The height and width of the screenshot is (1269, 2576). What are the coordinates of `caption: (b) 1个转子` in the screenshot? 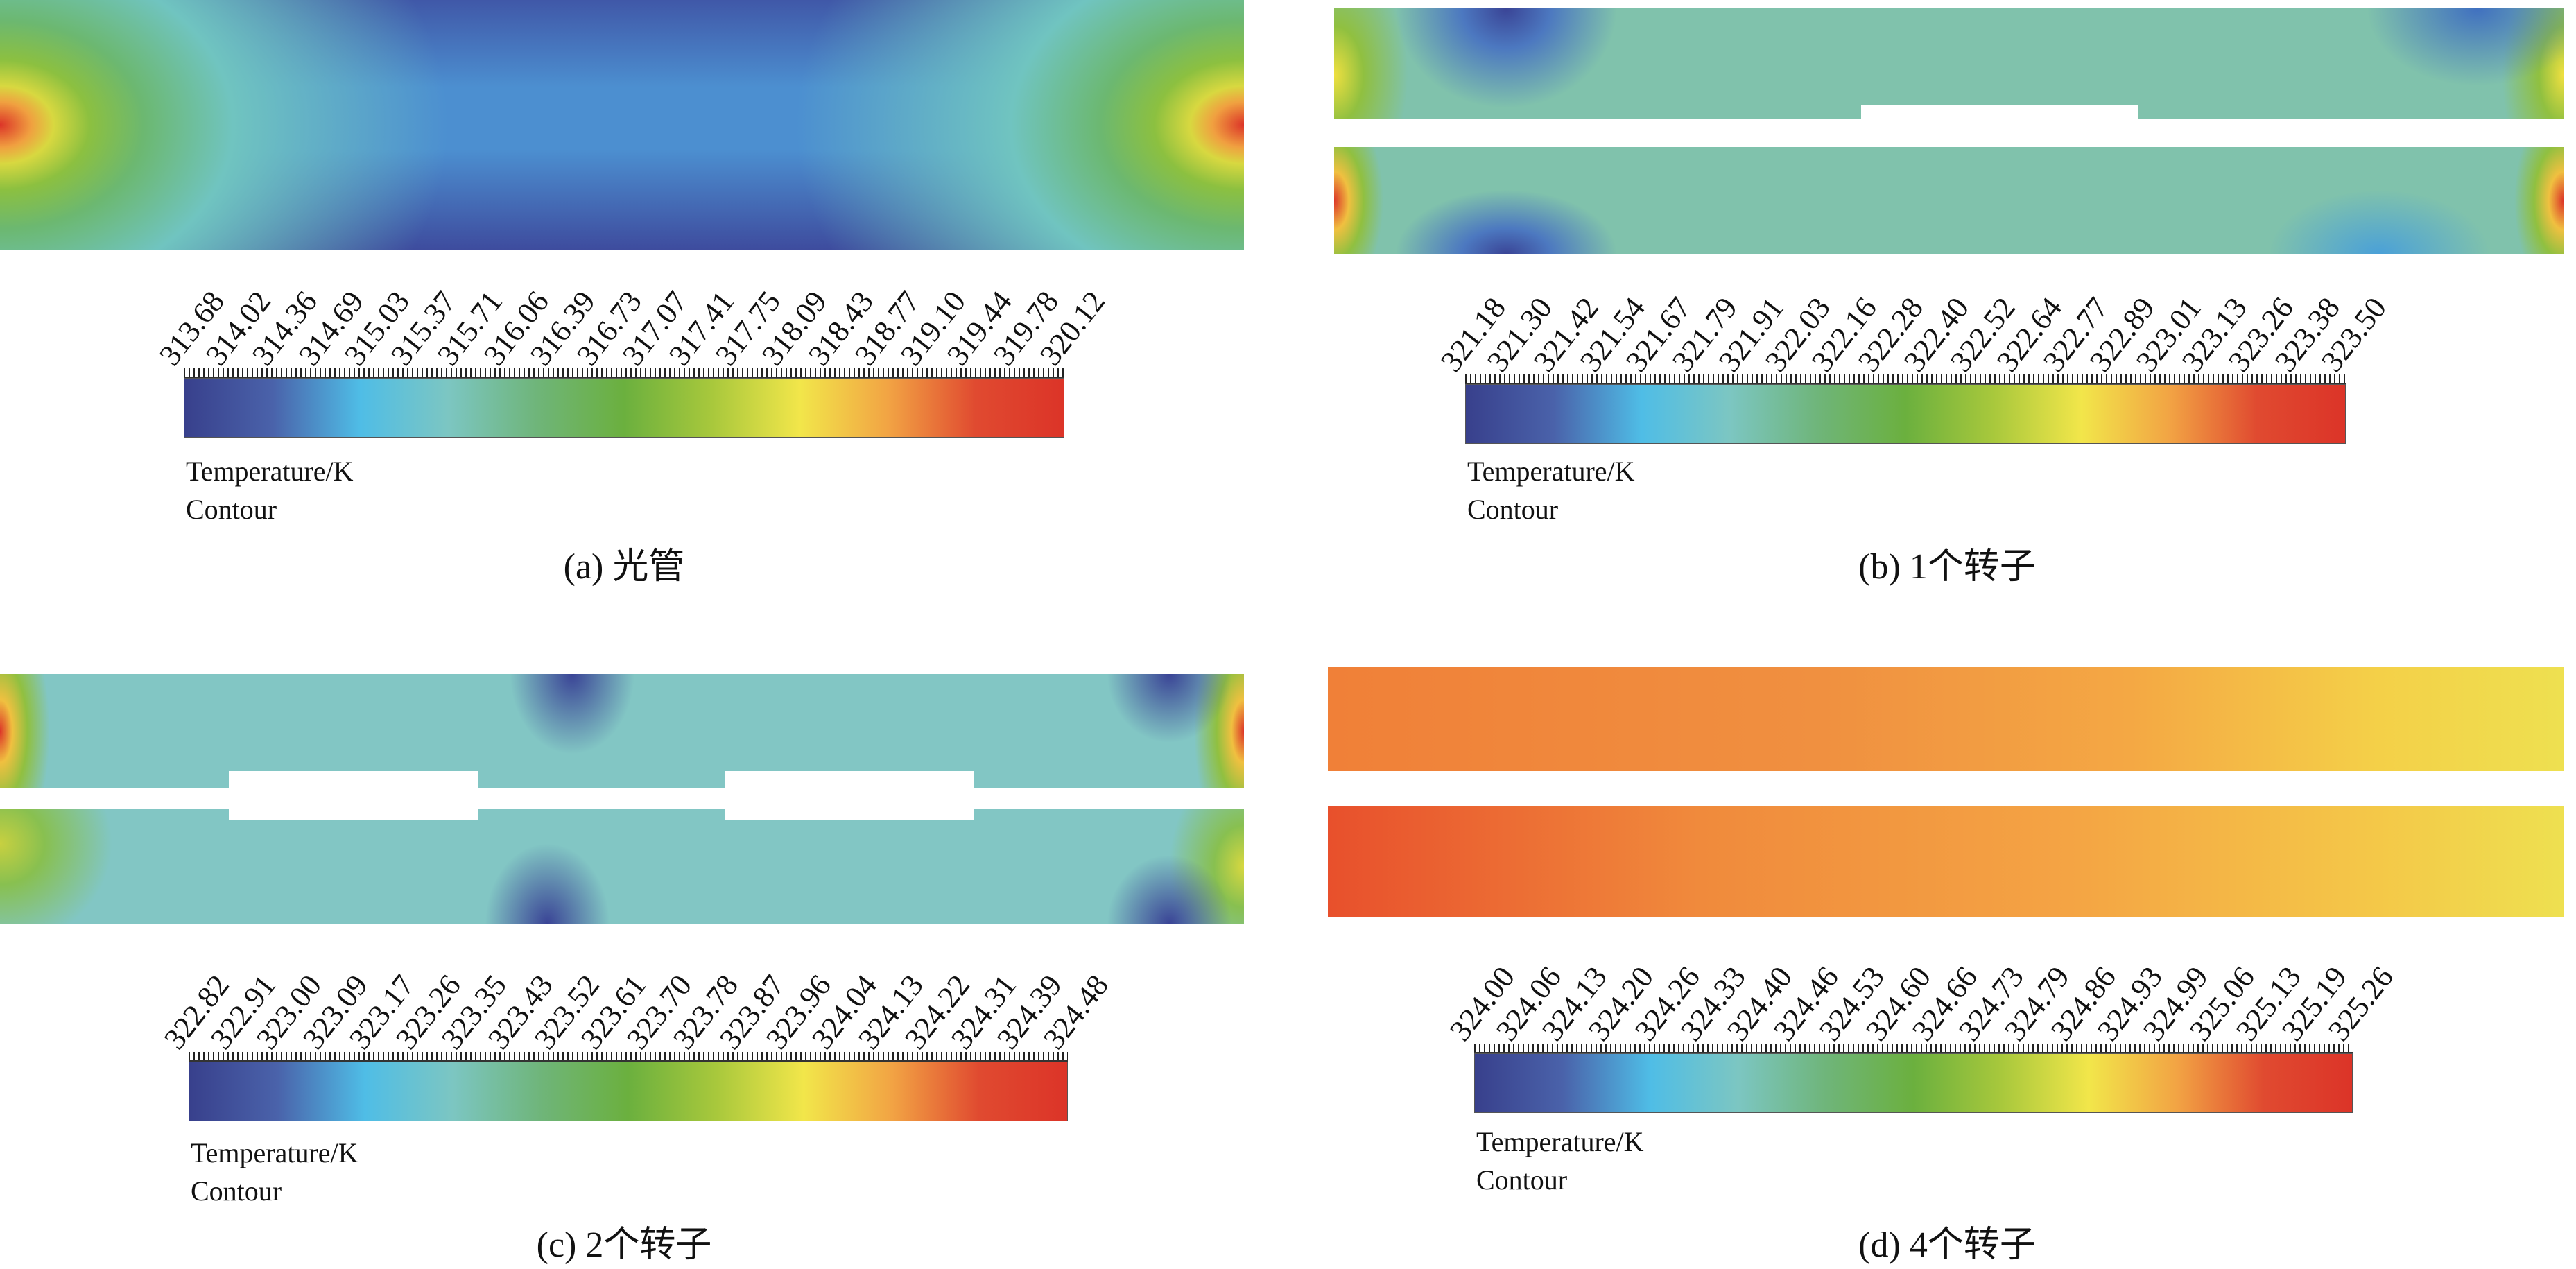 It's located at (1947, 567).